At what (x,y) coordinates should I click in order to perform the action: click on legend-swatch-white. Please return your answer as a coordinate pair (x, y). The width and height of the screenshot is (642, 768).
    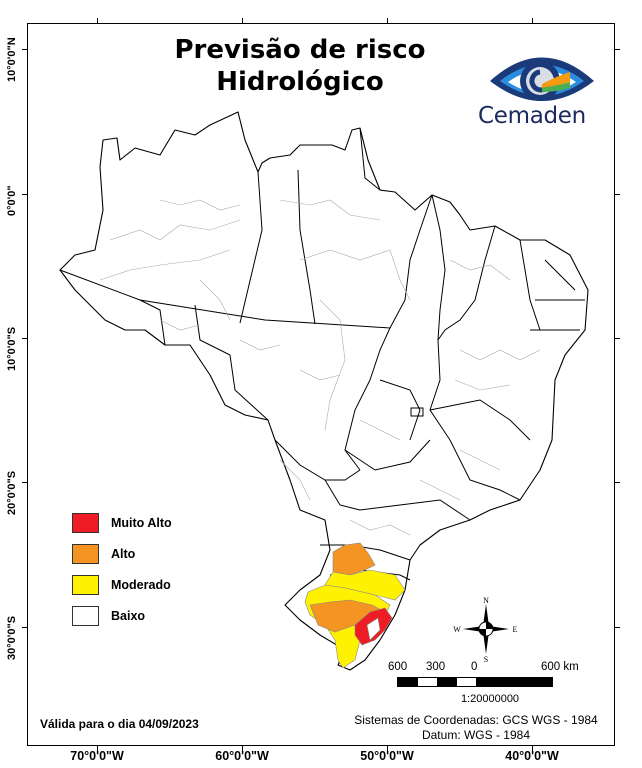
    Looking at the image, I should click on (85, 615).